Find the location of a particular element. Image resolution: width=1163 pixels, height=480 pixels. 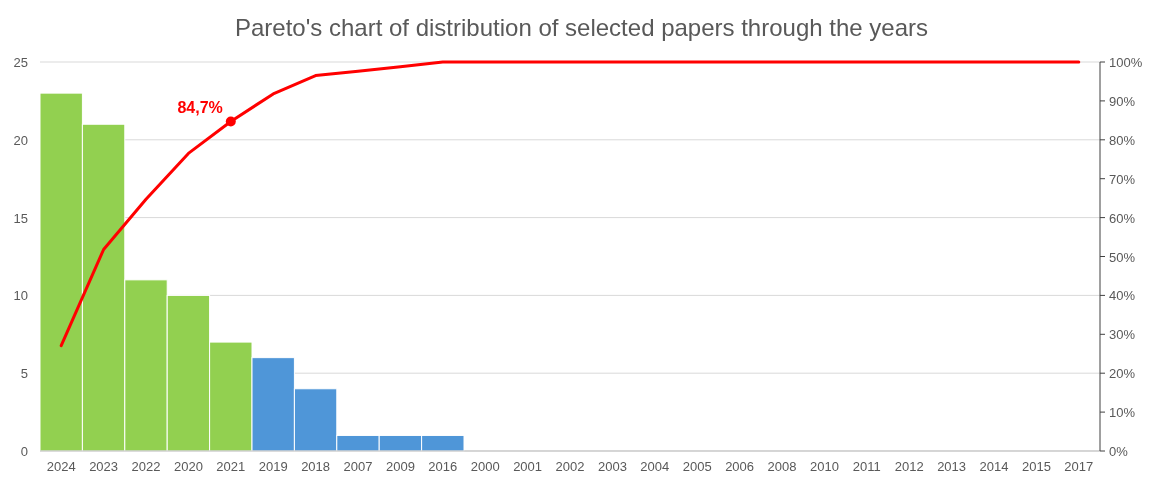

y2-tick-label: 10% is located at coordinates (1122, 413).